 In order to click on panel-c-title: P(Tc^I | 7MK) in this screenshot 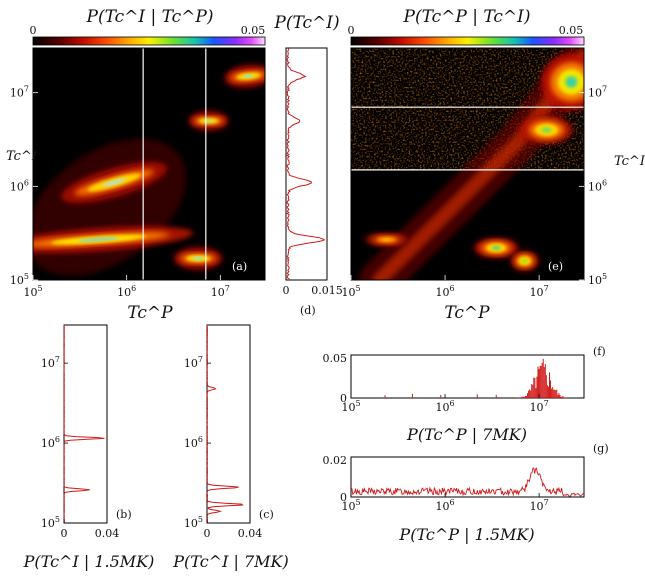, I will do `click(230, 561)`.